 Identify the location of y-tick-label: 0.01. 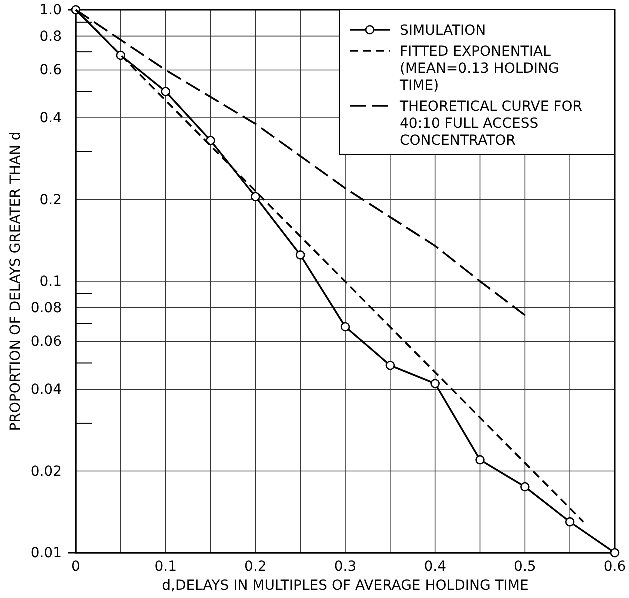
(46, 553).